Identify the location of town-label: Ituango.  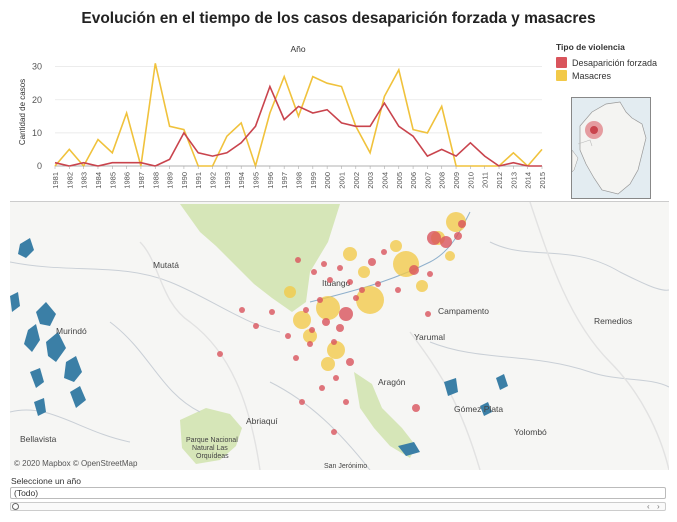
(336, 283).